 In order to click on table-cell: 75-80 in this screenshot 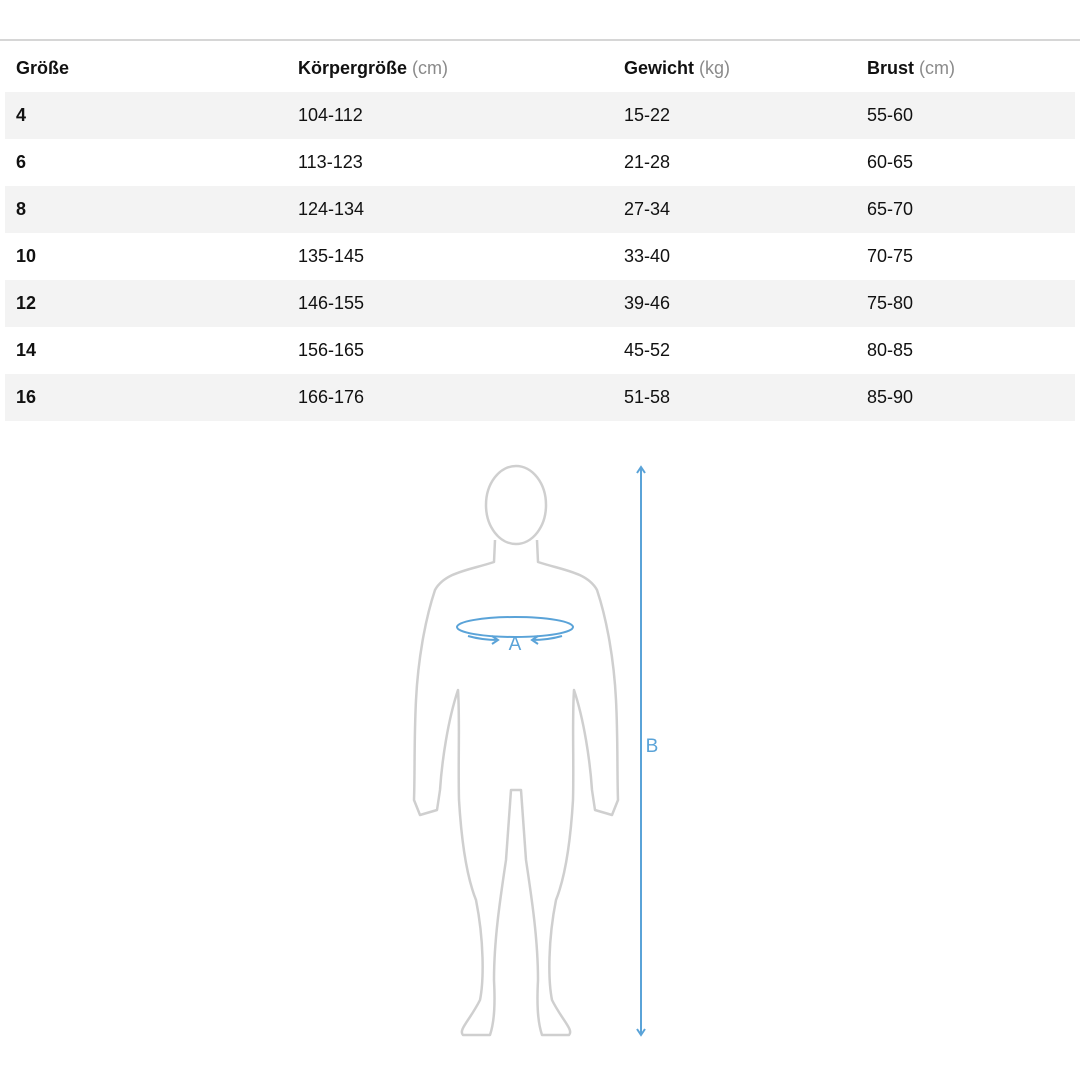, I will do `click(890, 303)`.